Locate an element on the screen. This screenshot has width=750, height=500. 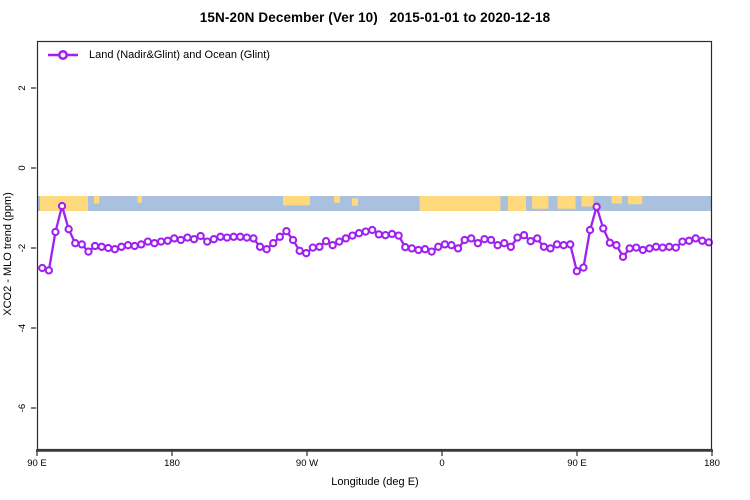
y-tick-label: -2 is located at coordinates (22, 248).